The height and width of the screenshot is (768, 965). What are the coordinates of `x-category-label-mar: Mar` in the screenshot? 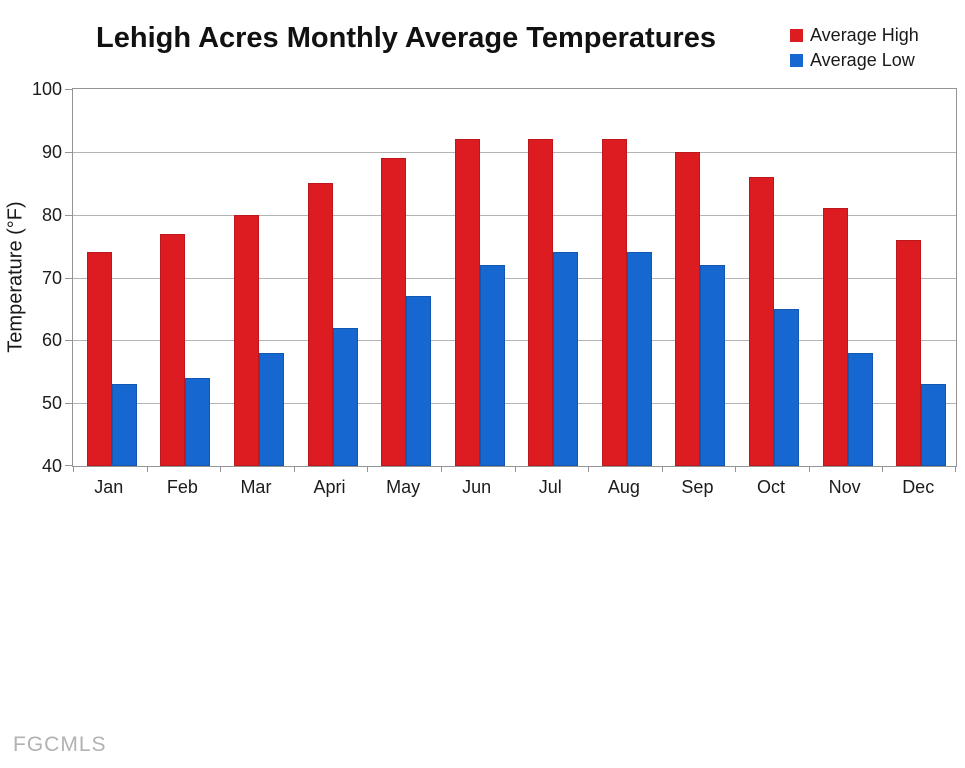 It's located at (256, 487).